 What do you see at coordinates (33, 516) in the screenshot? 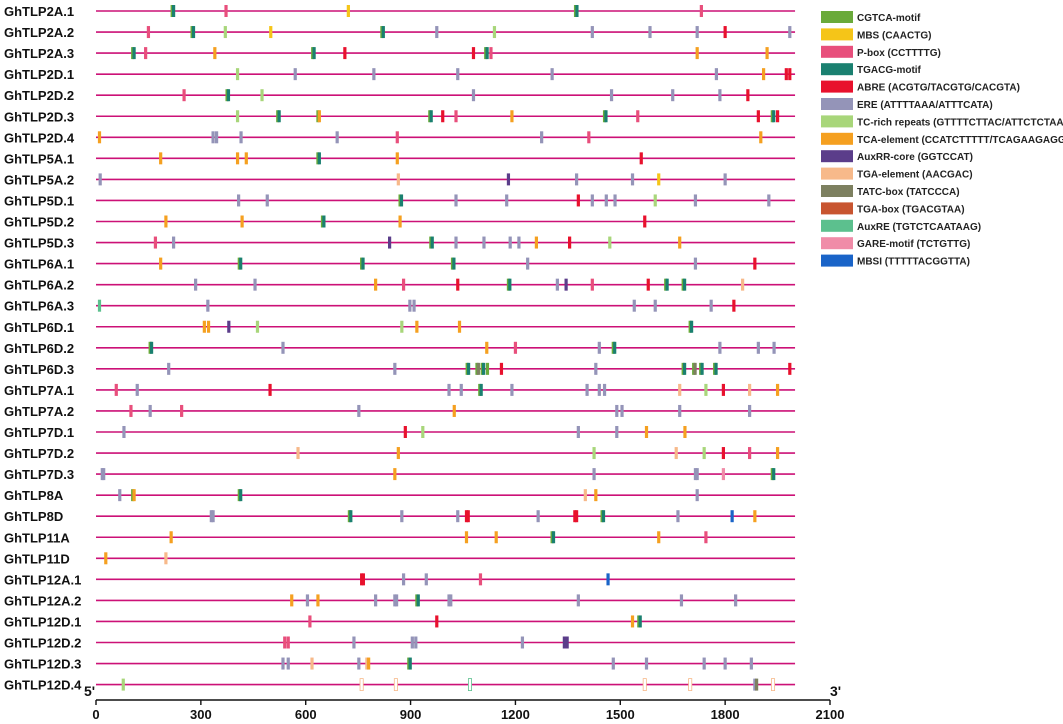
I see `gene-label: GhTLP8D` at bounding box center [33, 516].